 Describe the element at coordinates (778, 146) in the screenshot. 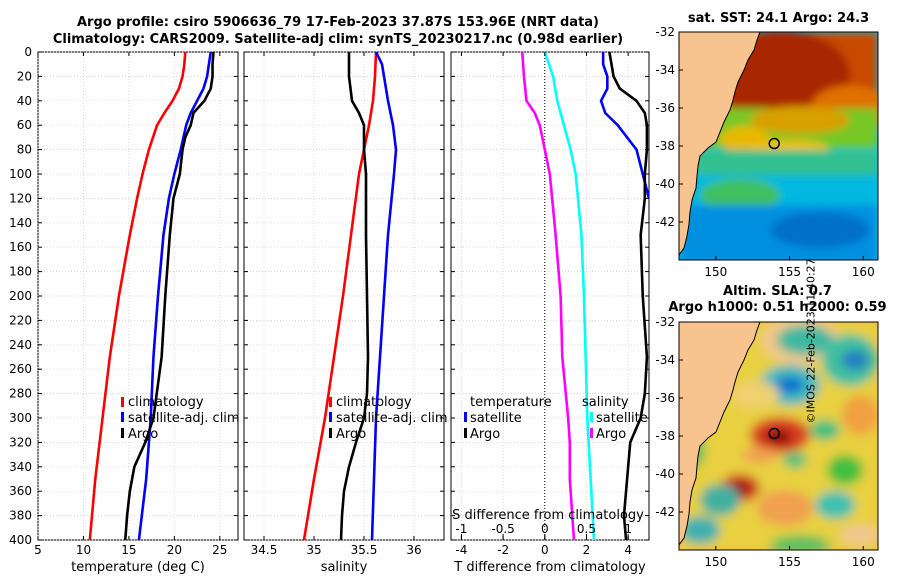

I see `sst-field` at that location.